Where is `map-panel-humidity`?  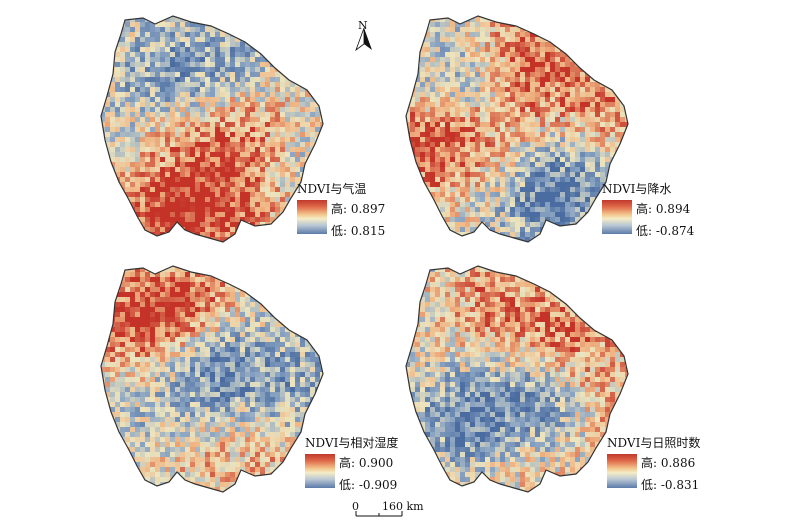
map-panel-humidity is located at coordinates (225, 384).